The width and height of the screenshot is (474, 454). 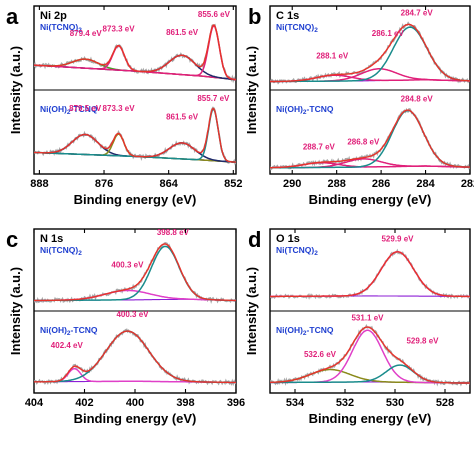 What do you see at coordinates (388, 33) in the screenshot?
I see `peak-label: 286.1 eV` at bounding box center [388, 33].